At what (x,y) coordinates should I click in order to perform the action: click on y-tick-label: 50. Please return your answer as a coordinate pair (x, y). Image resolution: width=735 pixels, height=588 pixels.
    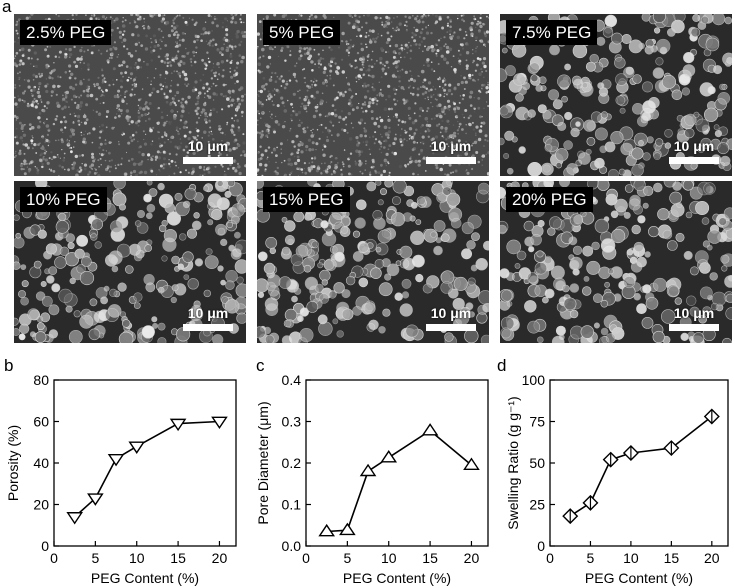
    Looking at the image, I should click on (537, 463).